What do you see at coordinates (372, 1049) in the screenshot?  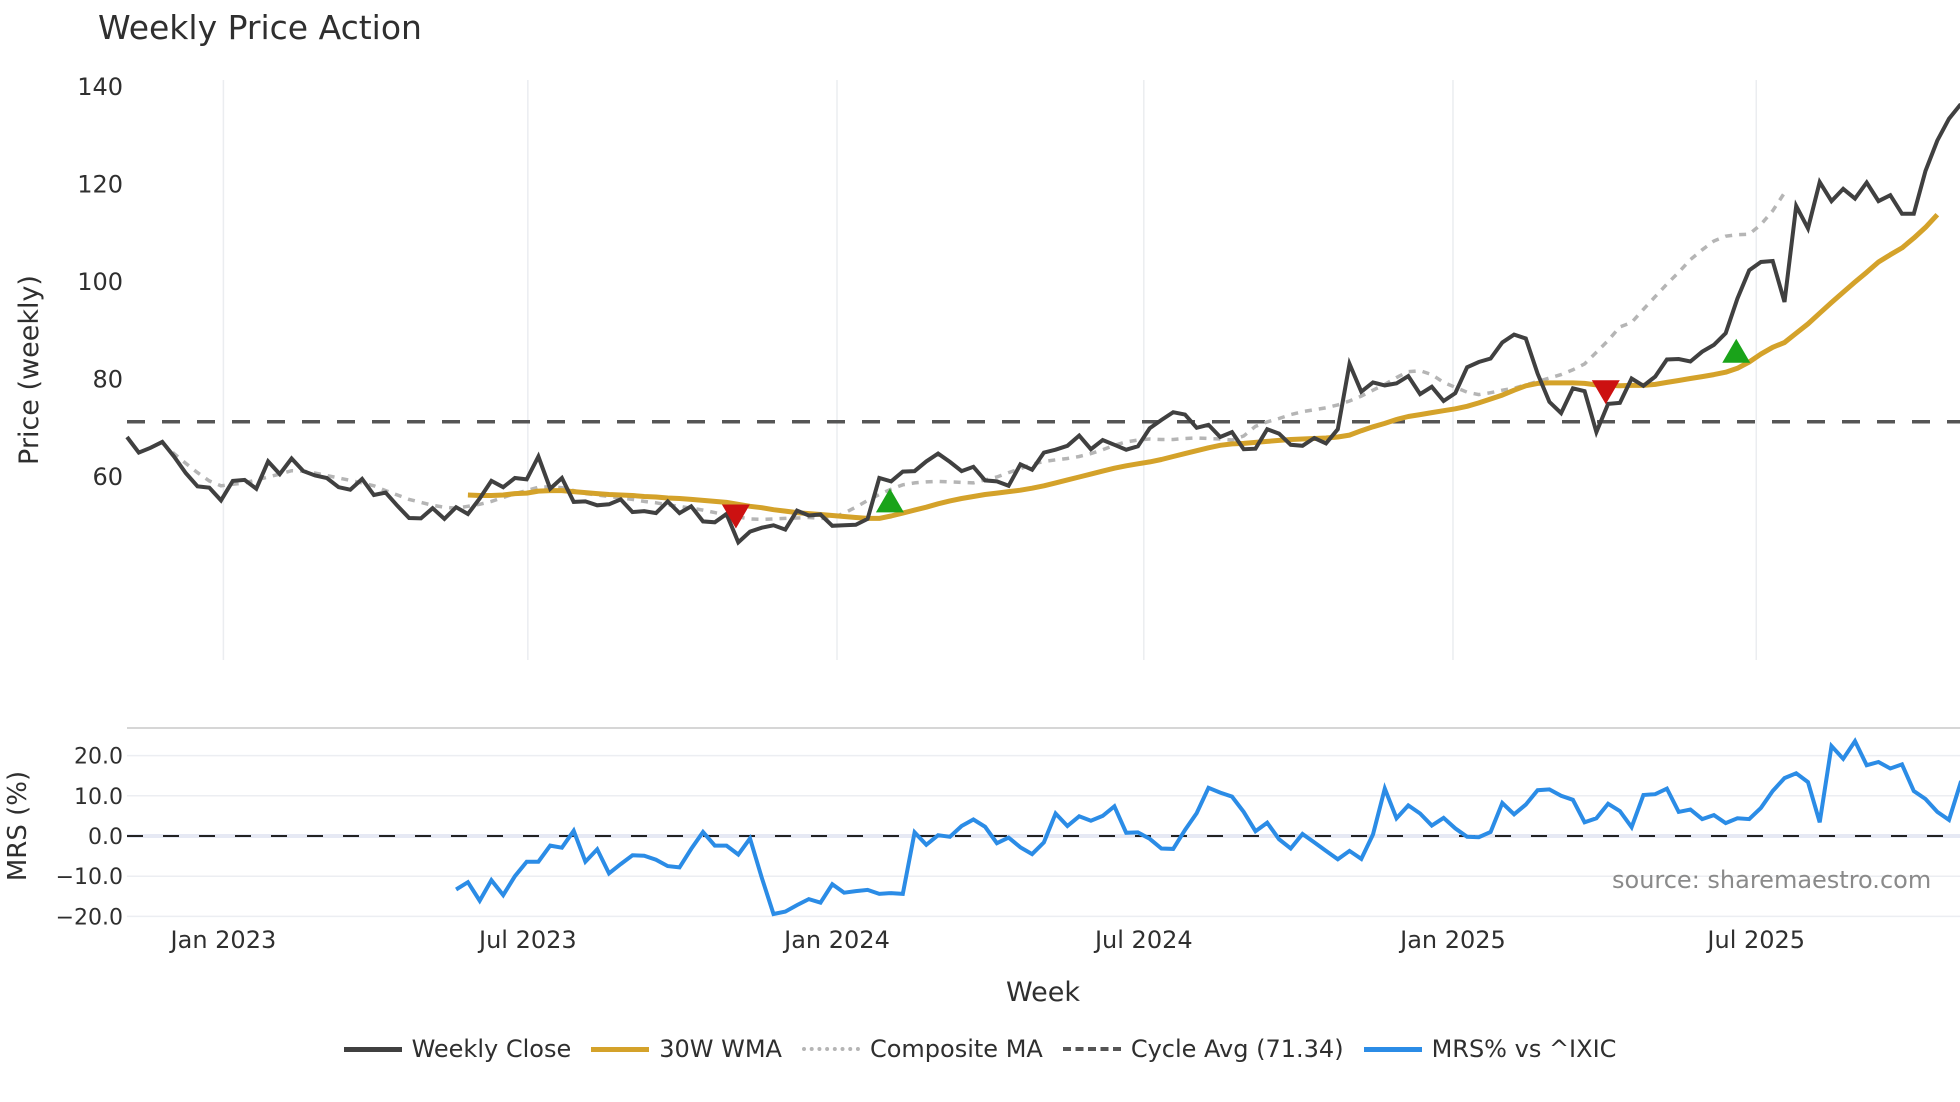 I see `legend-swatch-weekly-close` at bounding box center [372, 1049].